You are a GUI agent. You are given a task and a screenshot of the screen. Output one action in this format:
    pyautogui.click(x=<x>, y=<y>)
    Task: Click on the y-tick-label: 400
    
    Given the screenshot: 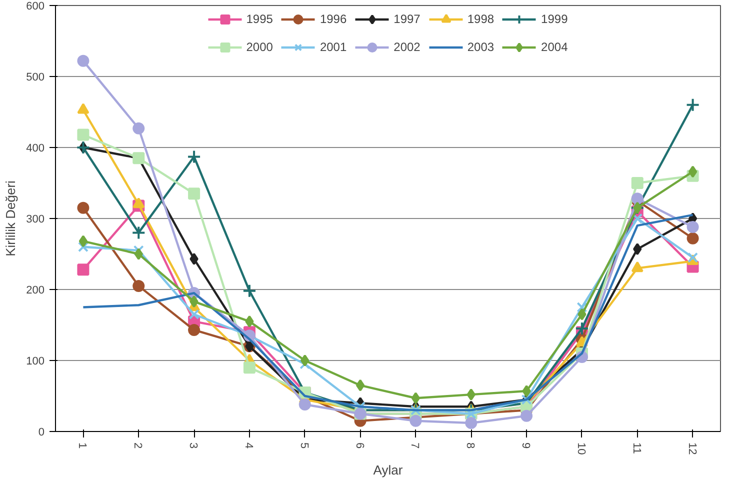 What is the action you would take?
    pyautogui.click(x=35, y=148)
    